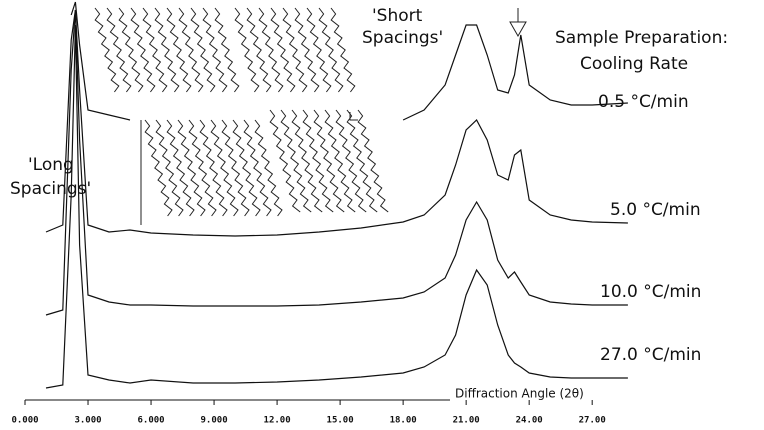  Describe the element at coordinates (655, 210) in the screenshot. I see `legend-label: 5.0 °C/min` at that location.